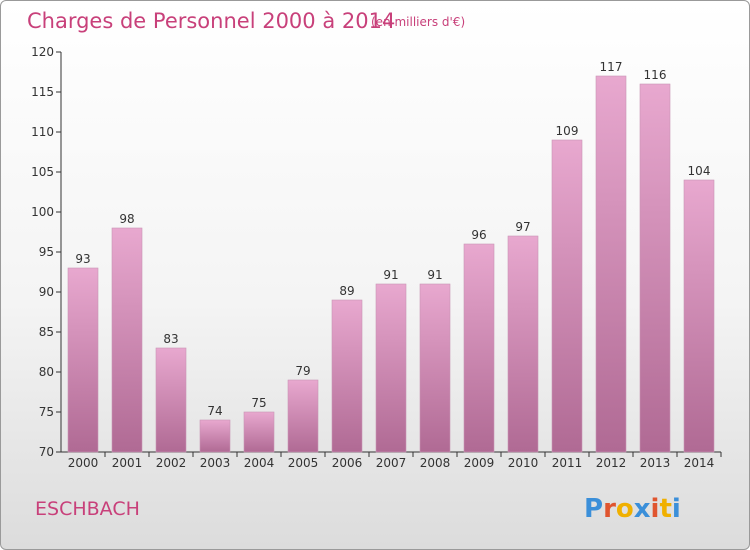 The image size is (750, 550). What do you see at coordinates (211, 21) in the screenshot?
I see `chart-title: Charges de Personnel 2000 à 2014` at bounding box center [211, 21].